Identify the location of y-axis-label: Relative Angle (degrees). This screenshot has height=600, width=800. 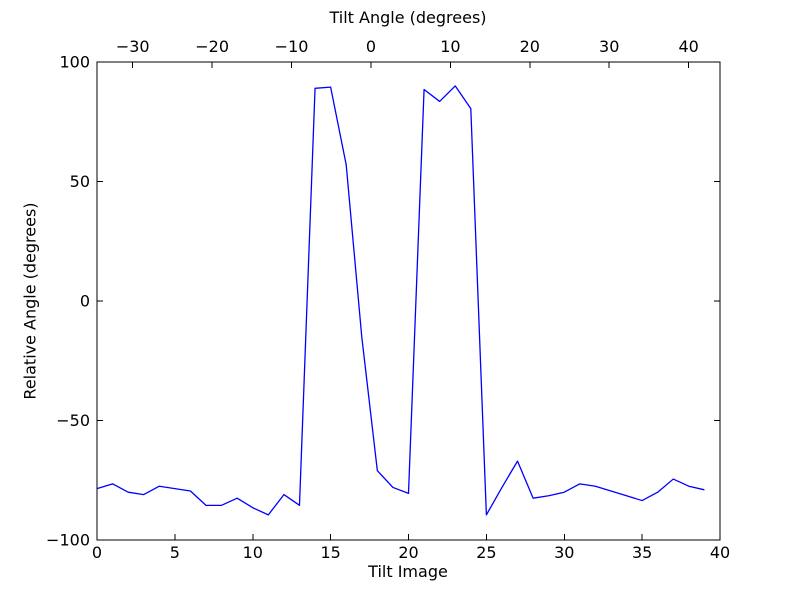
(30, 301).